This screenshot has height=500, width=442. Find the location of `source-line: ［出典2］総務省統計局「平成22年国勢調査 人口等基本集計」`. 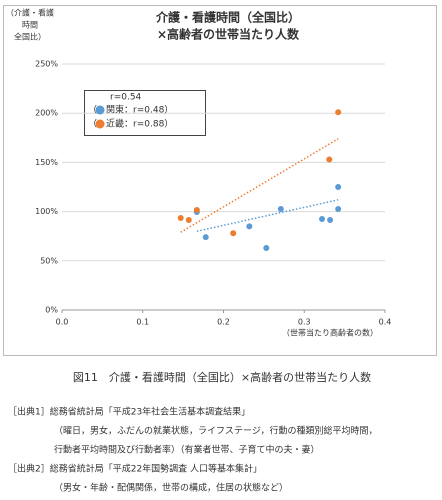

source-line: ［出典2］総務省統計局「平成22年国勢調査 人口等基本集計」 is located at coordinates (135, 469).